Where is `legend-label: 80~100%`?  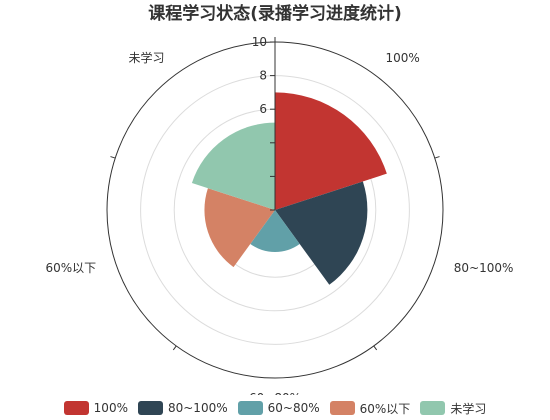
legend-label: 80~100% is located at coordinates (197, 408).